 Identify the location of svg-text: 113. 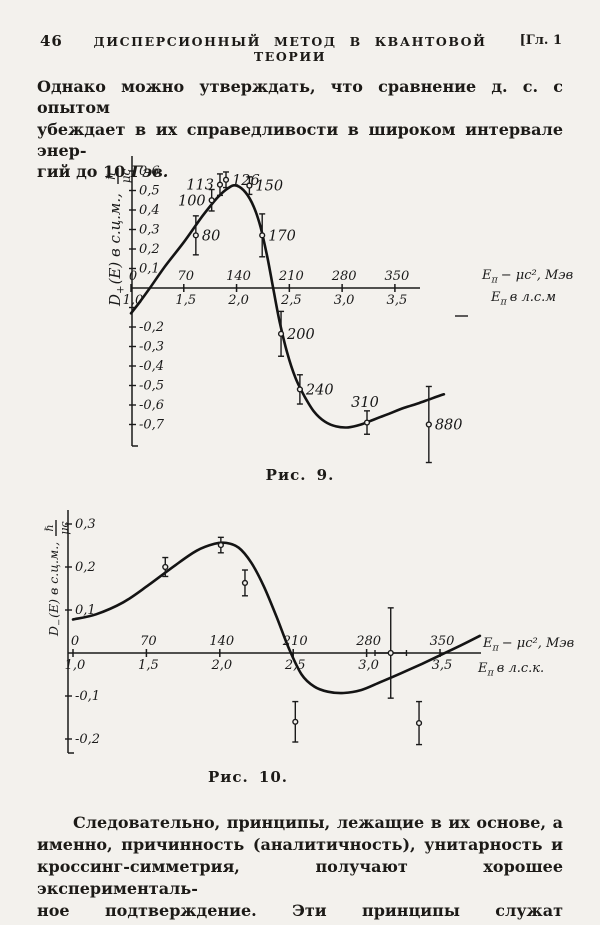
(200, 186).